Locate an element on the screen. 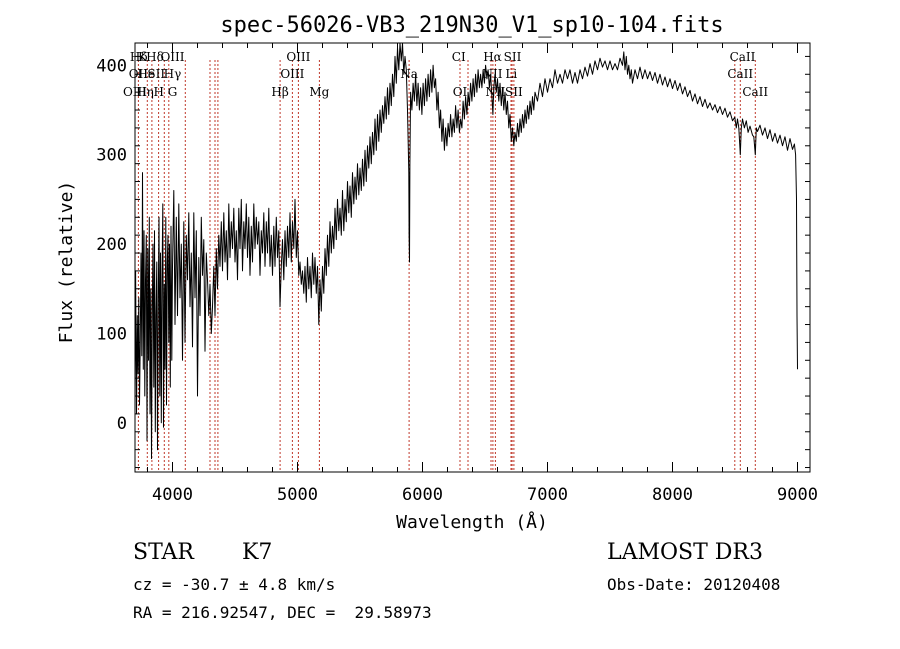  y-tick-label-400: 400 is located at coordinates (111, 66).